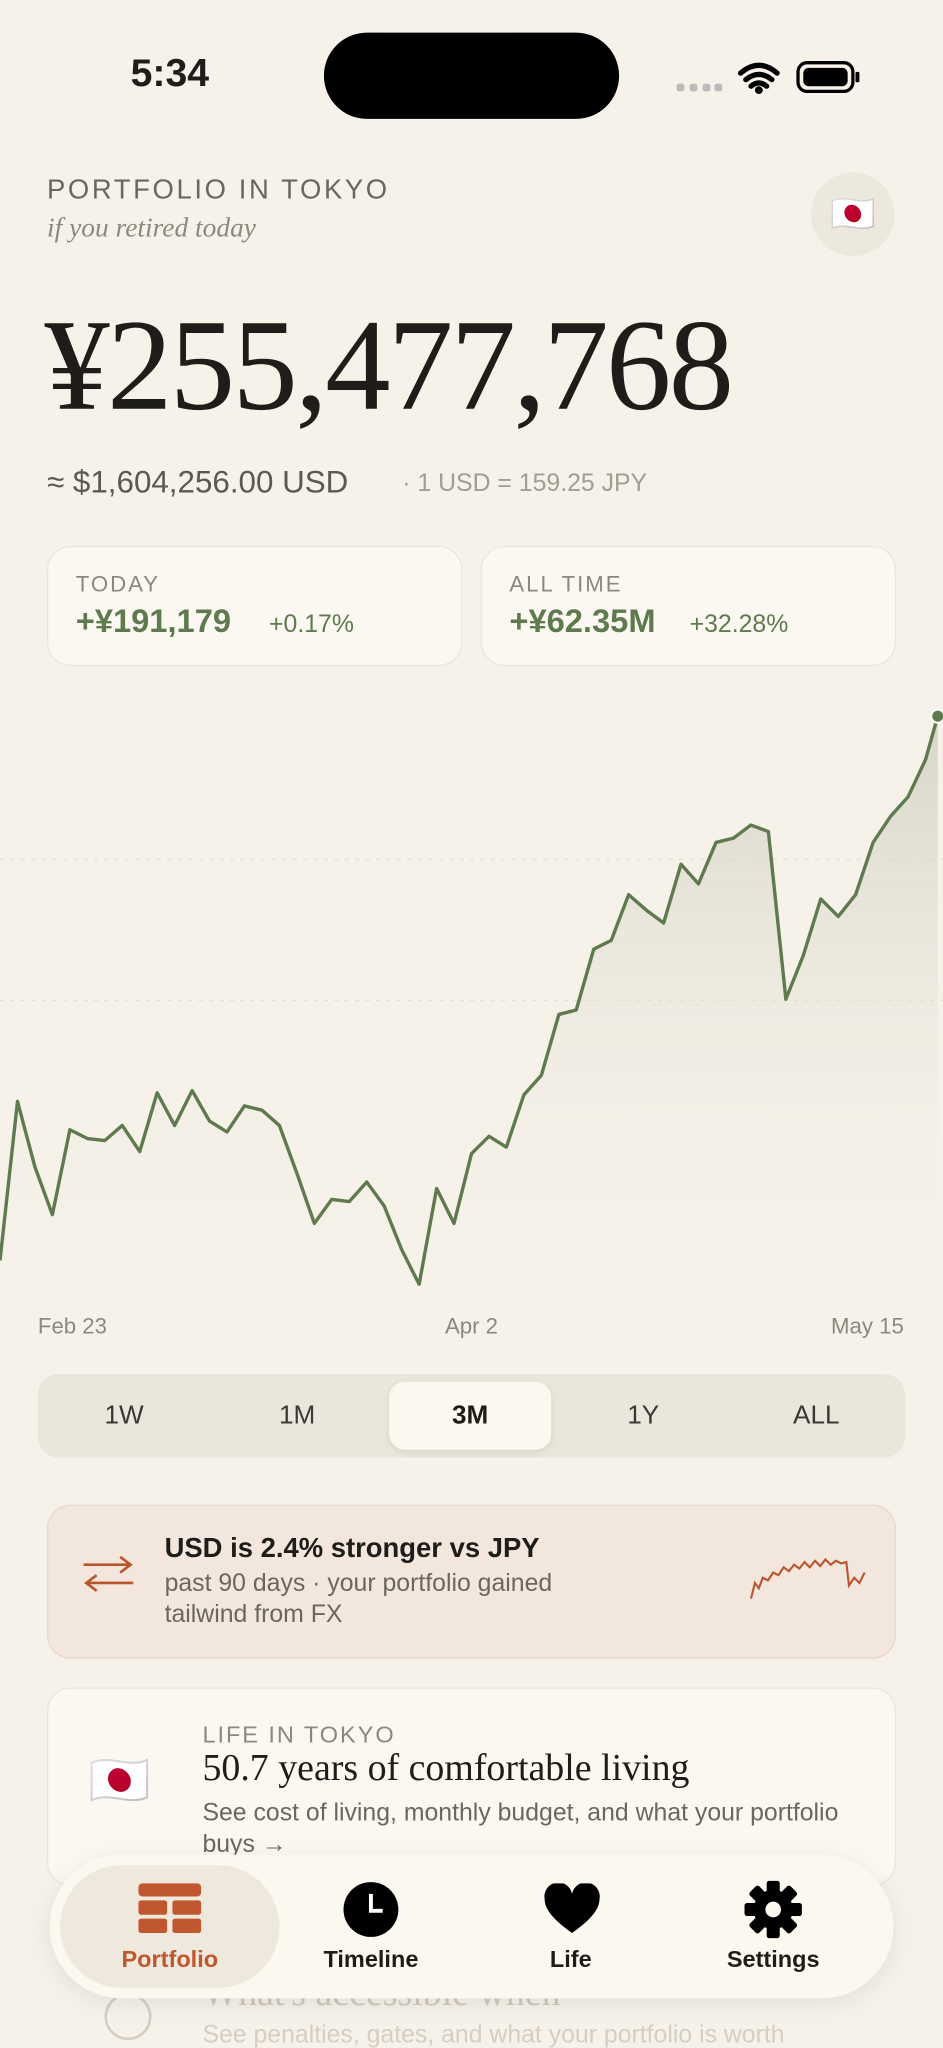 The image size is (943, 2048). Describe the element at coordinates (867, 1326) in the screenshot. I see `x-label: May 15` at that location.